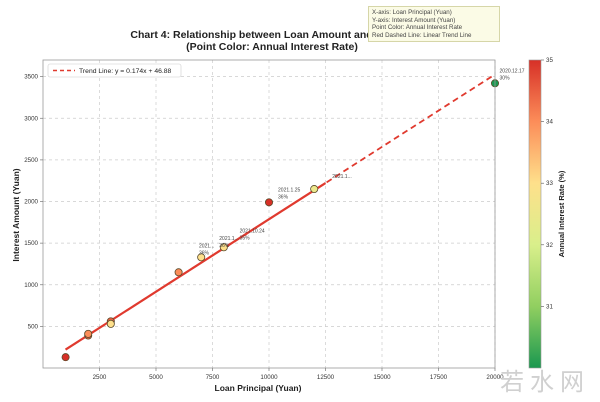 The height and width of the screenshot is (402, 600). What do you see at coordinates (156, 377) in the screenshot?
I see `x-tick-label: 5000` at bounding box center [156, 377].